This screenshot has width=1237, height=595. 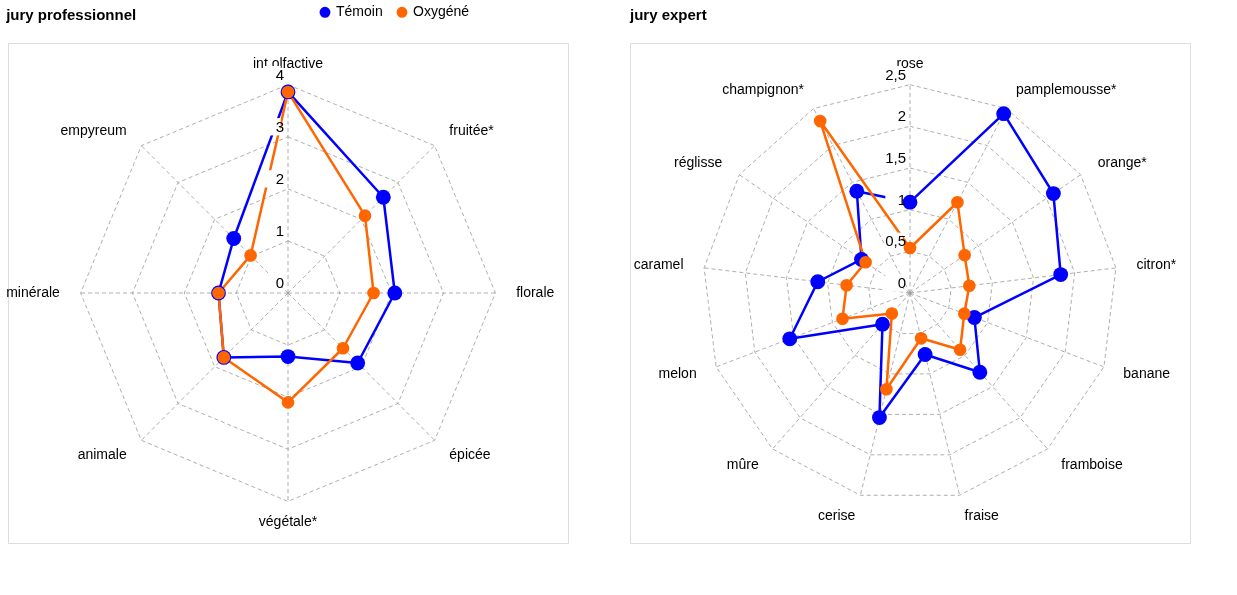 I want to click on spoke-label: minérale, so click(x=33, y=292).